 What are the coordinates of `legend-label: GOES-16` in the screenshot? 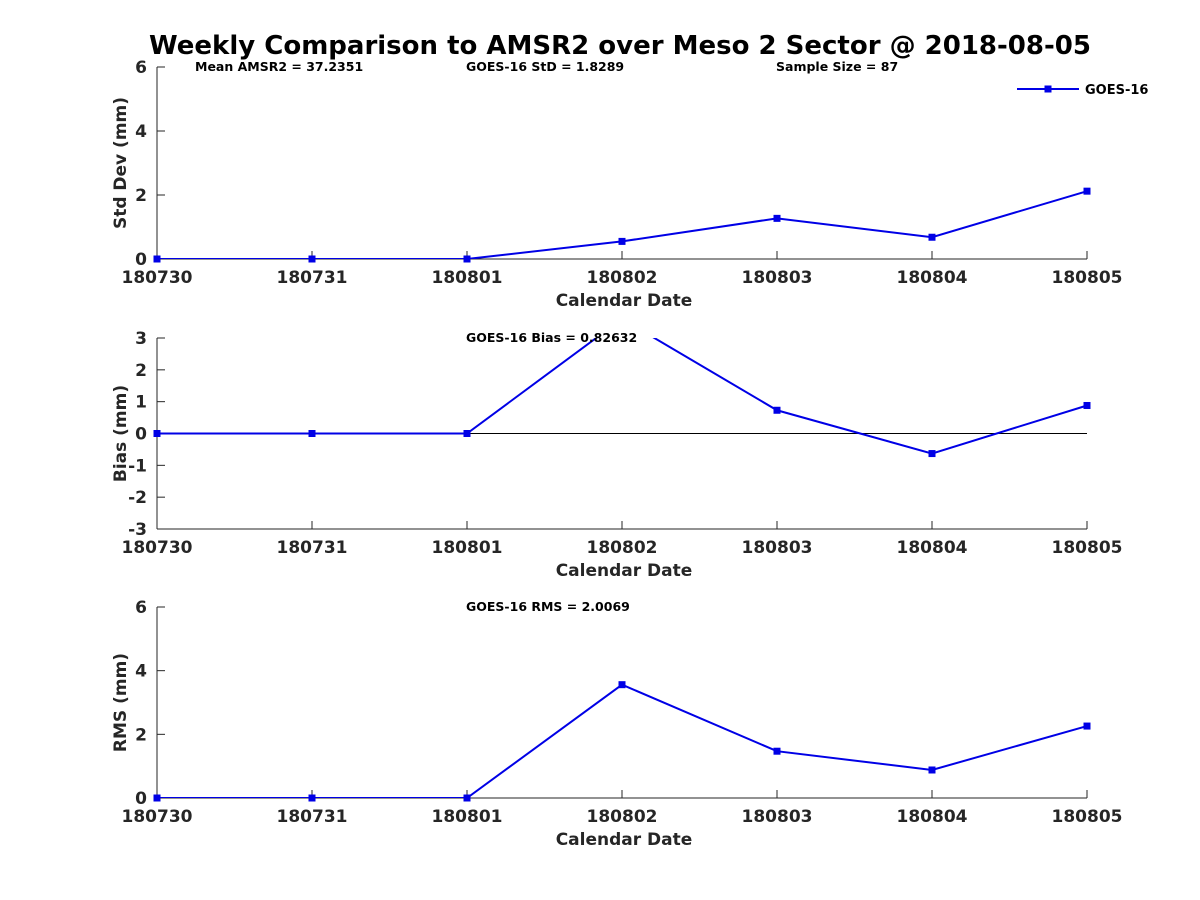 It's located at (1116, 90).